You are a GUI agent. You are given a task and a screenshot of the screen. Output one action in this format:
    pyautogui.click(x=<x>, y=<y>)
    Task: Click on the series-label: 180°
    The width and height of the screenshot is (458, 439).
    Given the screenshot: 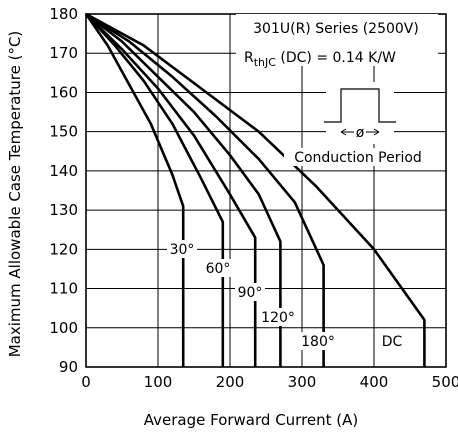 What is the action you would take?
    pyautogui.click(x=318, y=342)
    